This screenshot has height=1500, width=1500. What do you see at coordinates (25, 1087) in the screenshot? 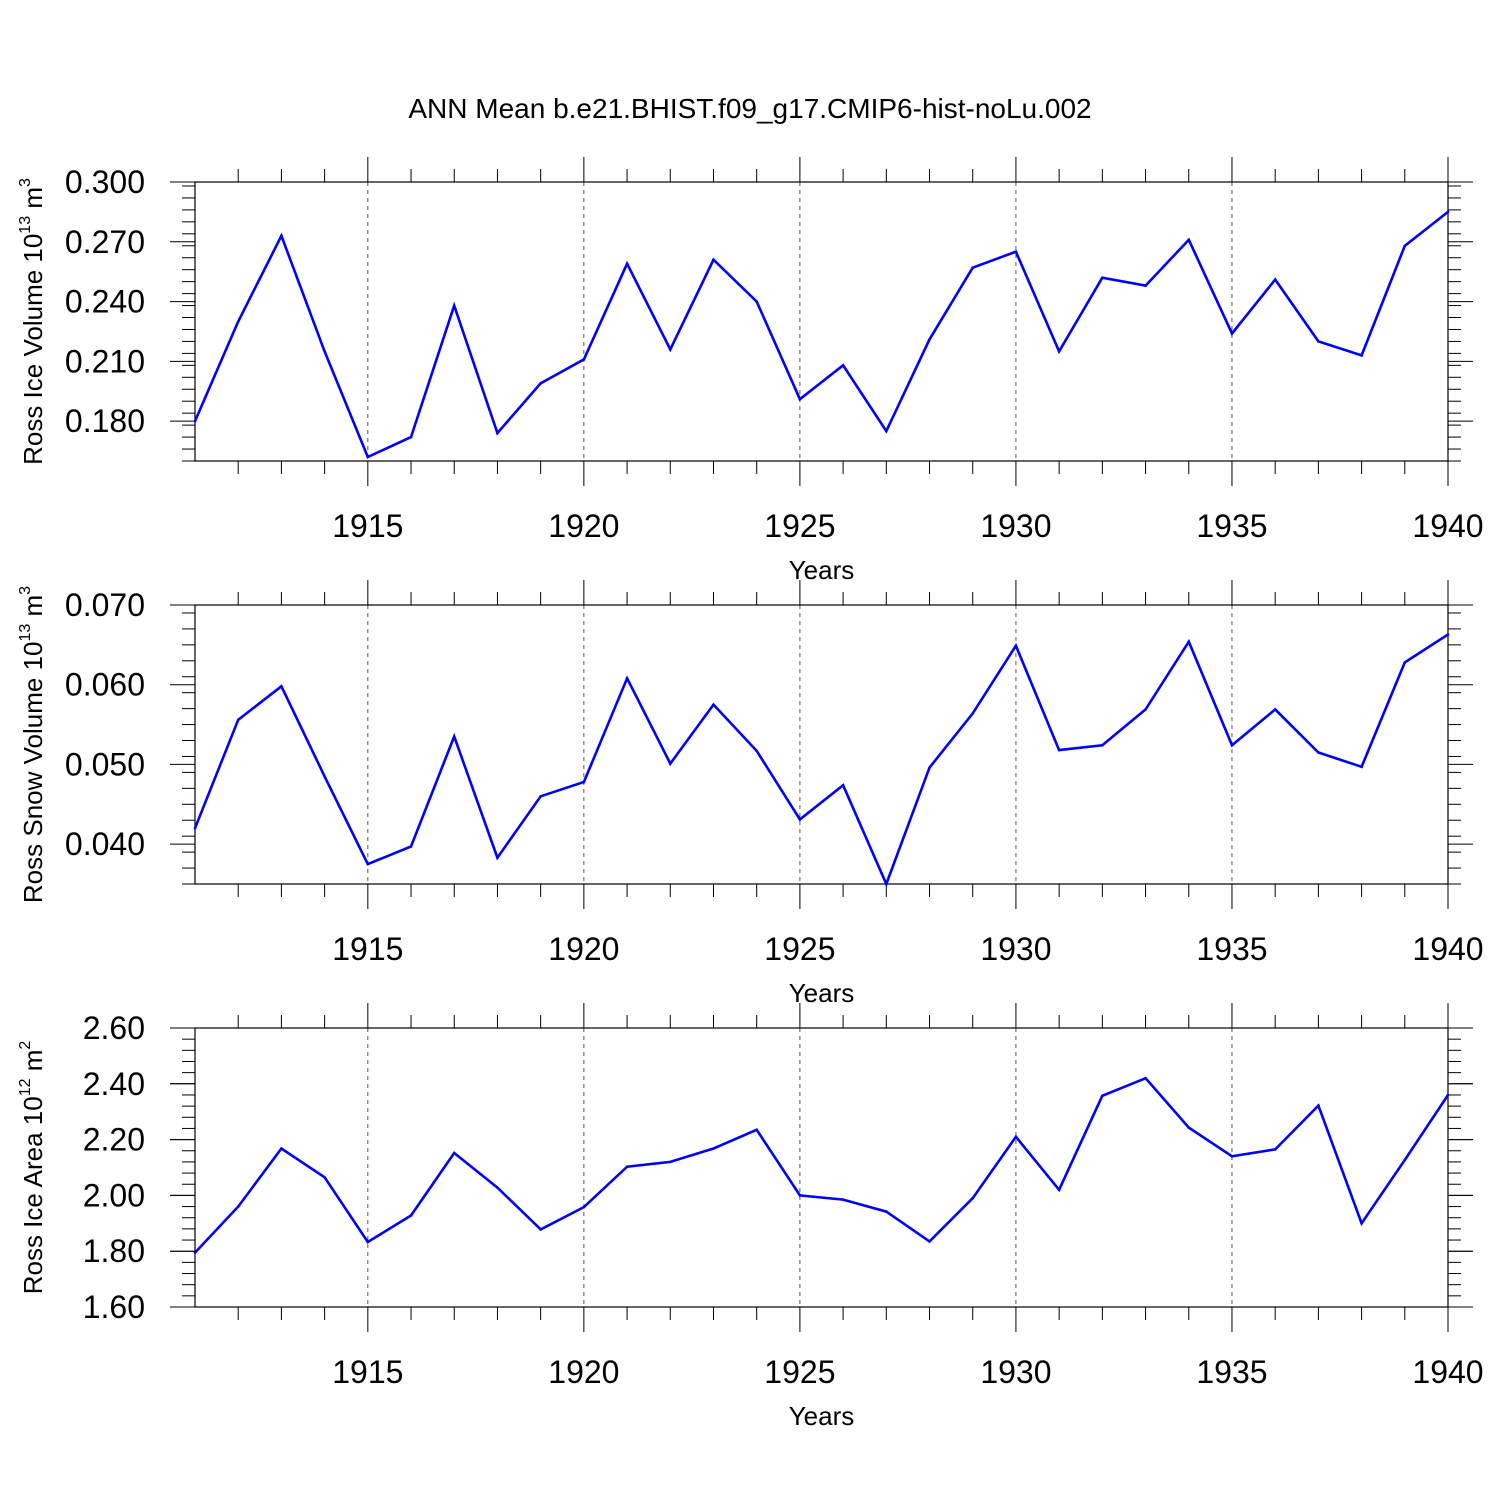
I see `y-axis-label-exponent: 12` at bounding box center [25, 1087].